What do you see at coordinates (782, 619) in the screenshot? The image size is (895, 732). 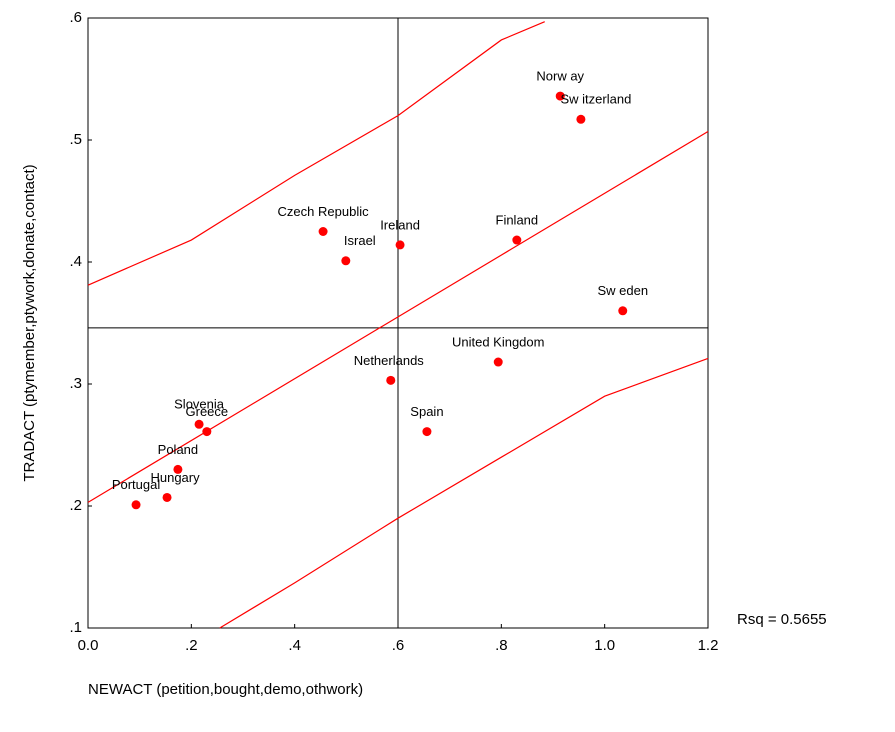 I see `rsq-annotation: Rsq = 0.5655` at bounding box center [782, 619].